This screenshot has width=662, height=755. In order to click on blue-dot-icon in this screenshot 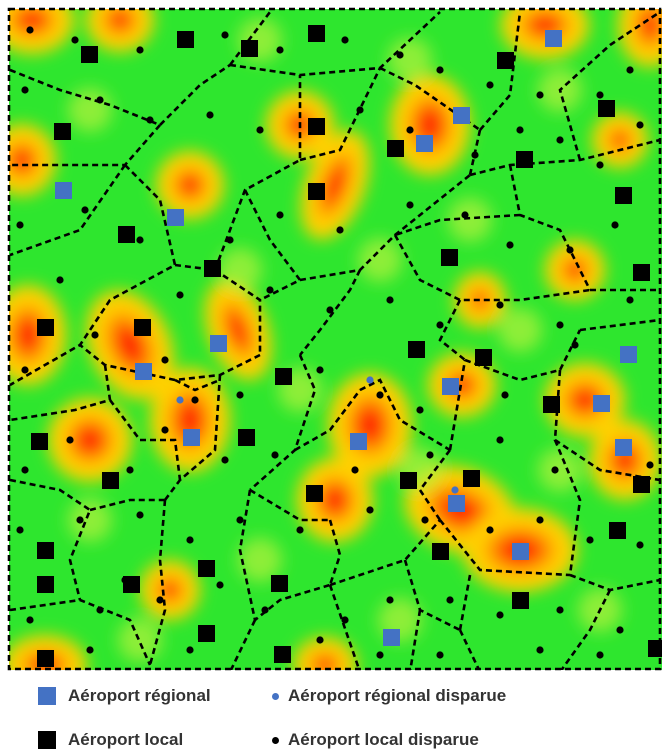, I will do `click(275, 696)`.